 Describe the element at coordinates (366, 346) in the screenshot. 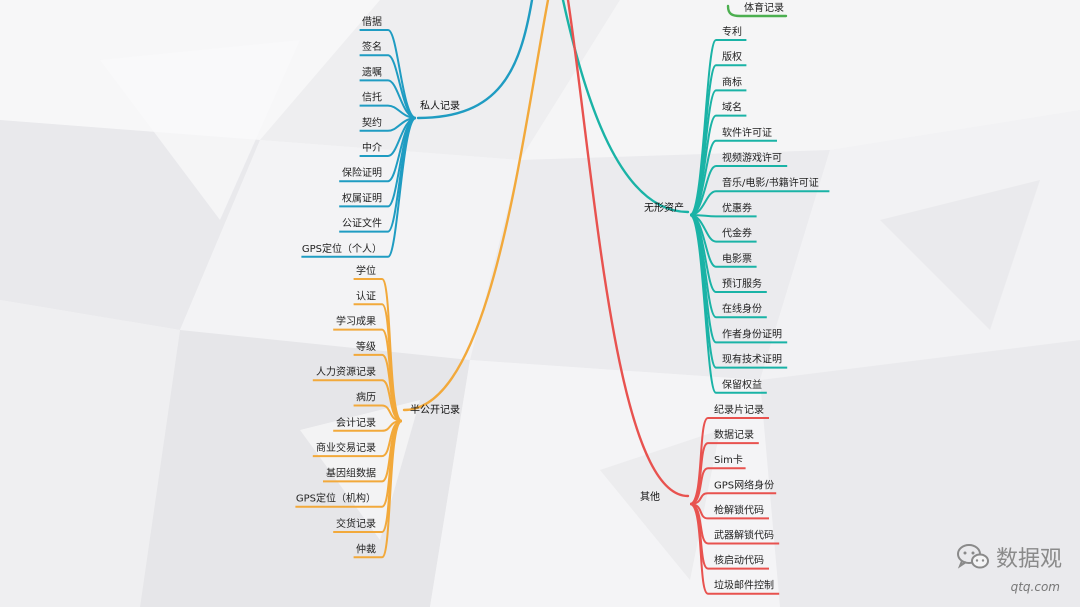

I see `leaf-label: 等级` at that location.